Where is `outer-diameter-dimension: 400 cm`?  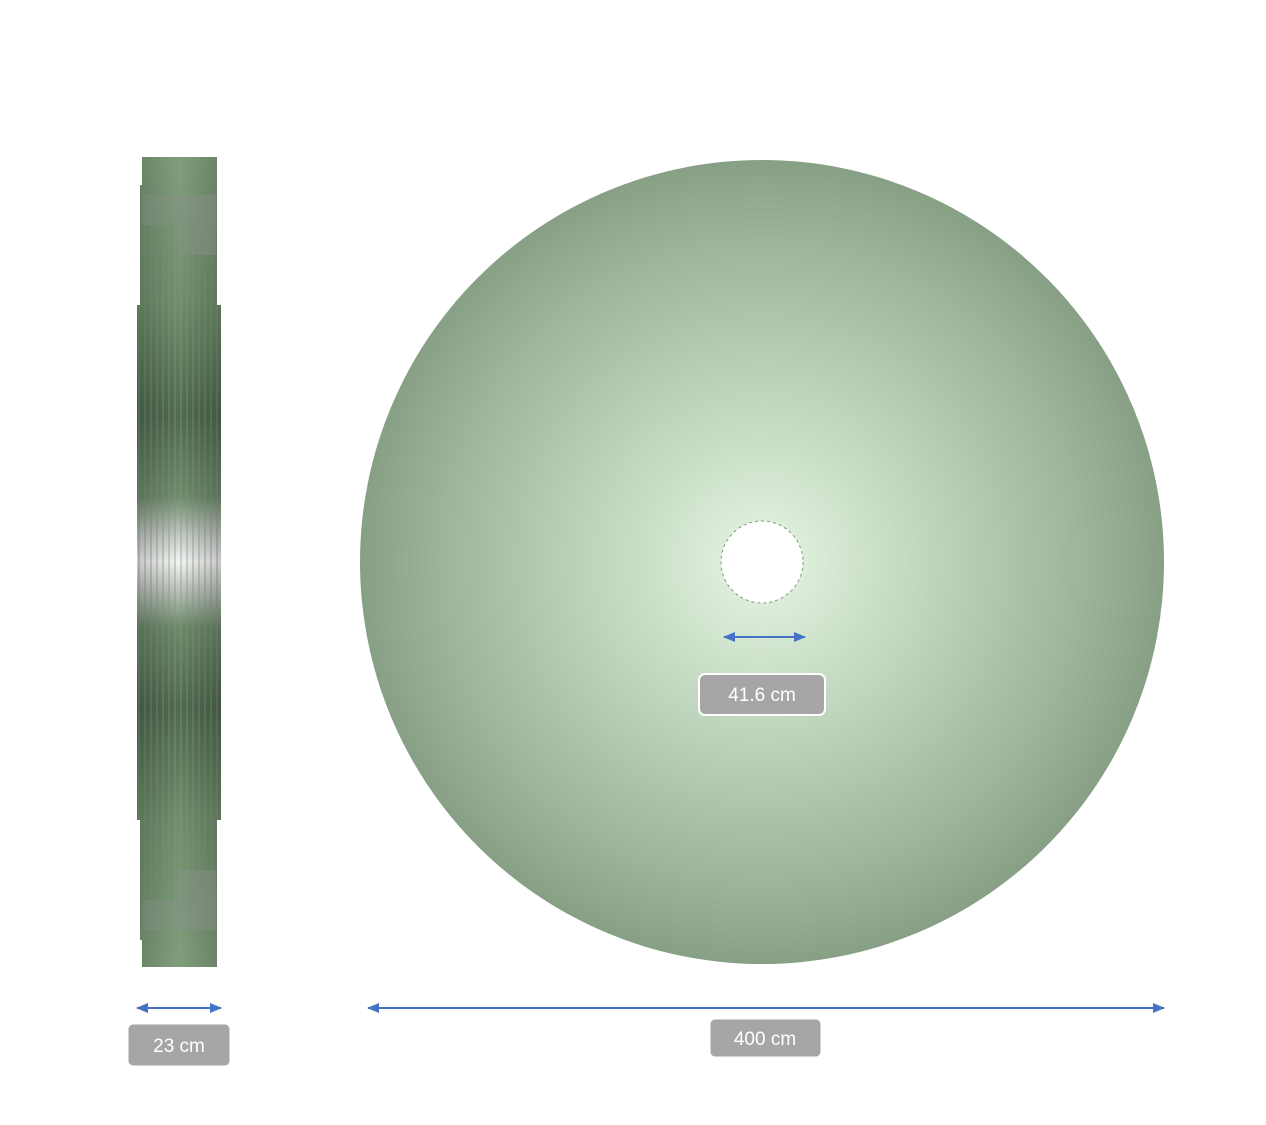
outer-diameter-dimension: 400 cm is located at coordinates (766, 1030).